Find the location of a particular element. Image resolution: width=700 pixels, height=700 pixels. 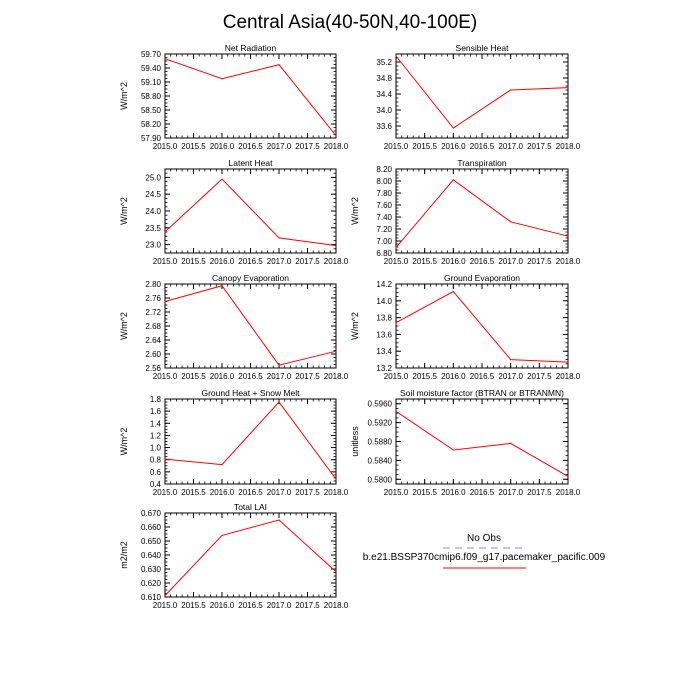

y-tick-label: 1.2 is located at coordinates (156, 435).